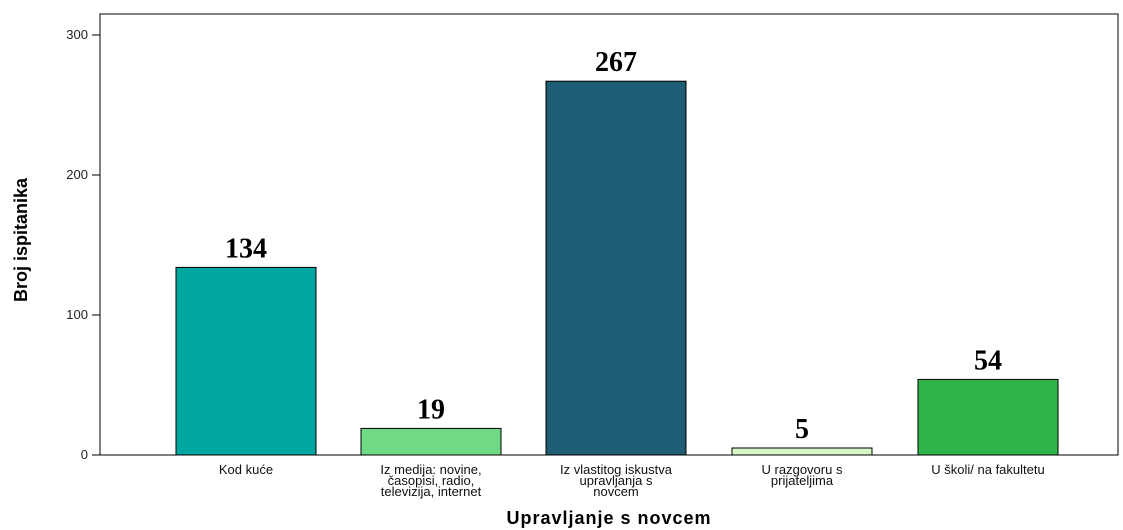 Image resolution: width=1123 pixels, height=530 pixels. What do you see at coordinates (802, 469) in the screenshot?
I see `x-category-label-line: U razgovoru s` at bounding box center [802, 469].